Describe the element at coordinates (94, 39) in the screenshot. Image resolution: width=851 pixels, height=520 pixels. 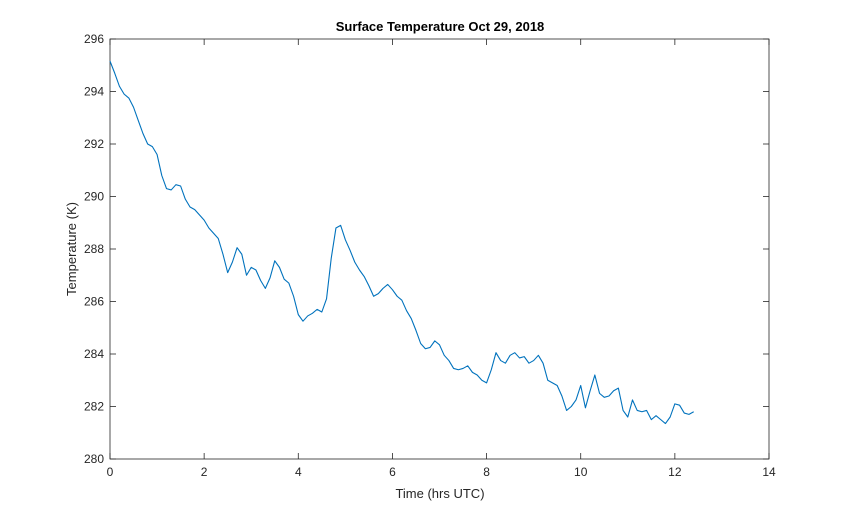
I see `y-tick-label: 296` at that location.